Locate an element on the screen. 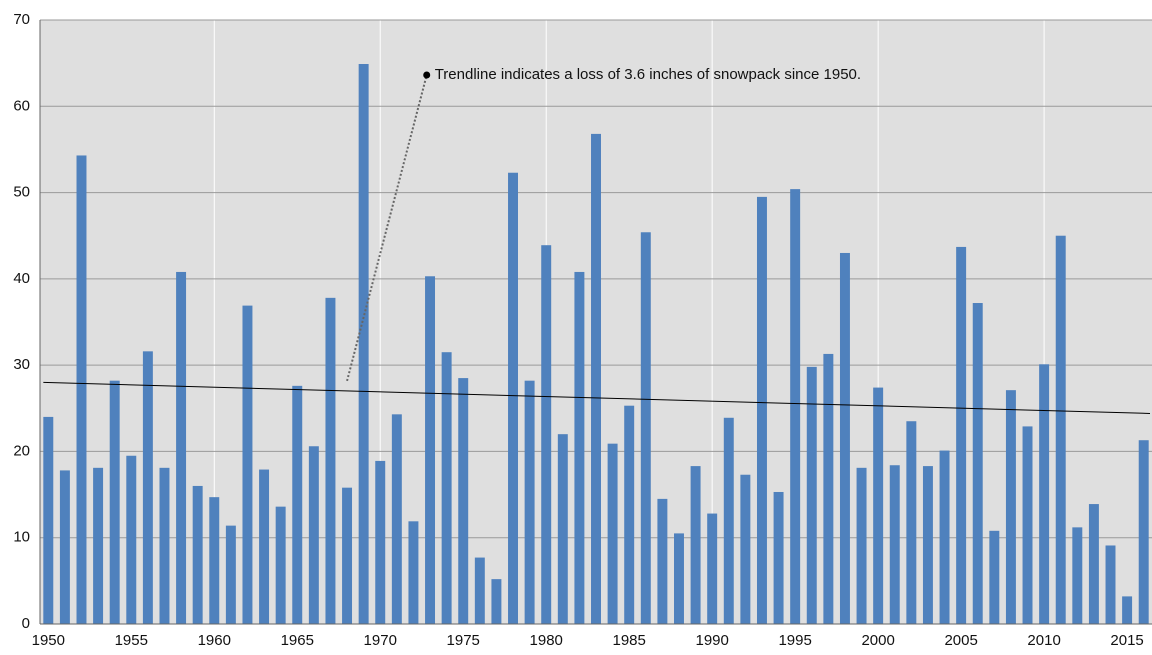 The height and width of the screenshot is (655, 1152). y-tick-label: 60 is located at coordinates (21, 105).